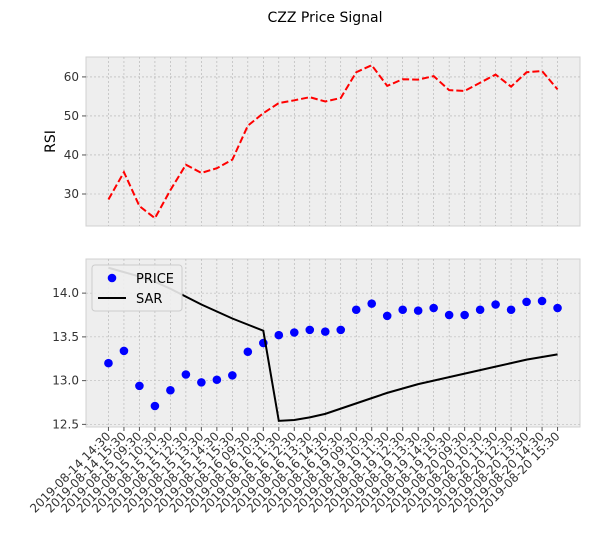 This screenshot has width=591, height=540. What do you see at coordinates (324, 18) in the screenshot?
I see `figure-title: CZZ Price Signal` at bounding box center [324, 18].